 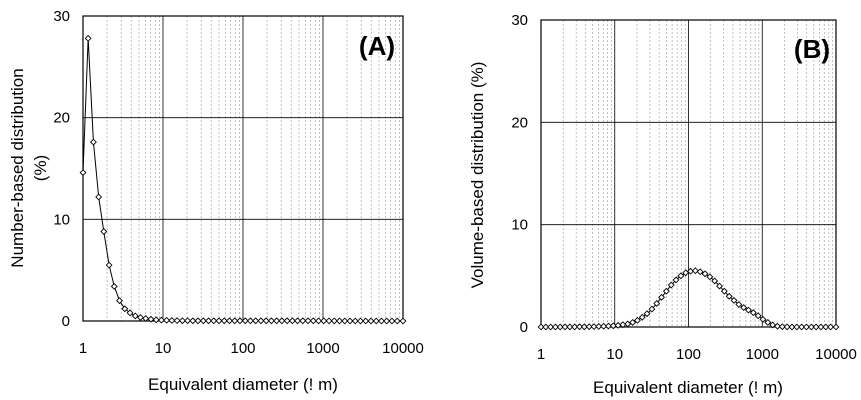 What do you see at coordinates (762, 354) in the screenshot?
I see `x-tick-label: 1000` at bounding box center [762, 354].